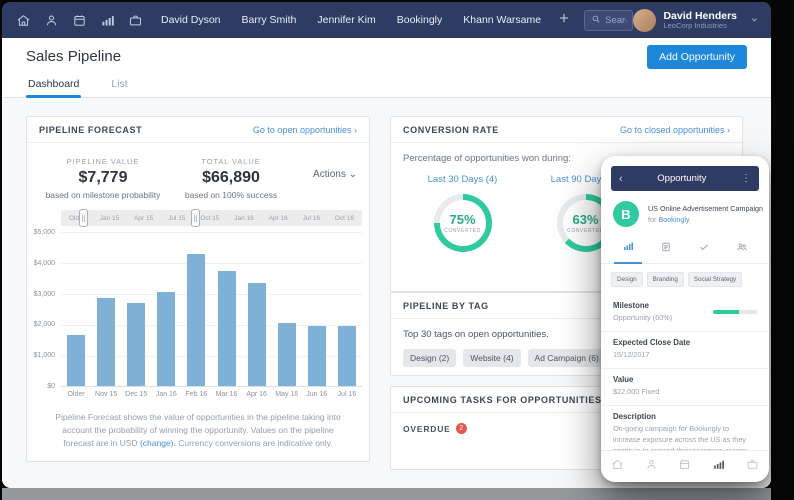 The height and width of the screenshot is (500, 794). What do you see at coordinates (287, 394) in the screenshot?
I see `x-axis-tick: May 16` at bounding box center [287, 394].